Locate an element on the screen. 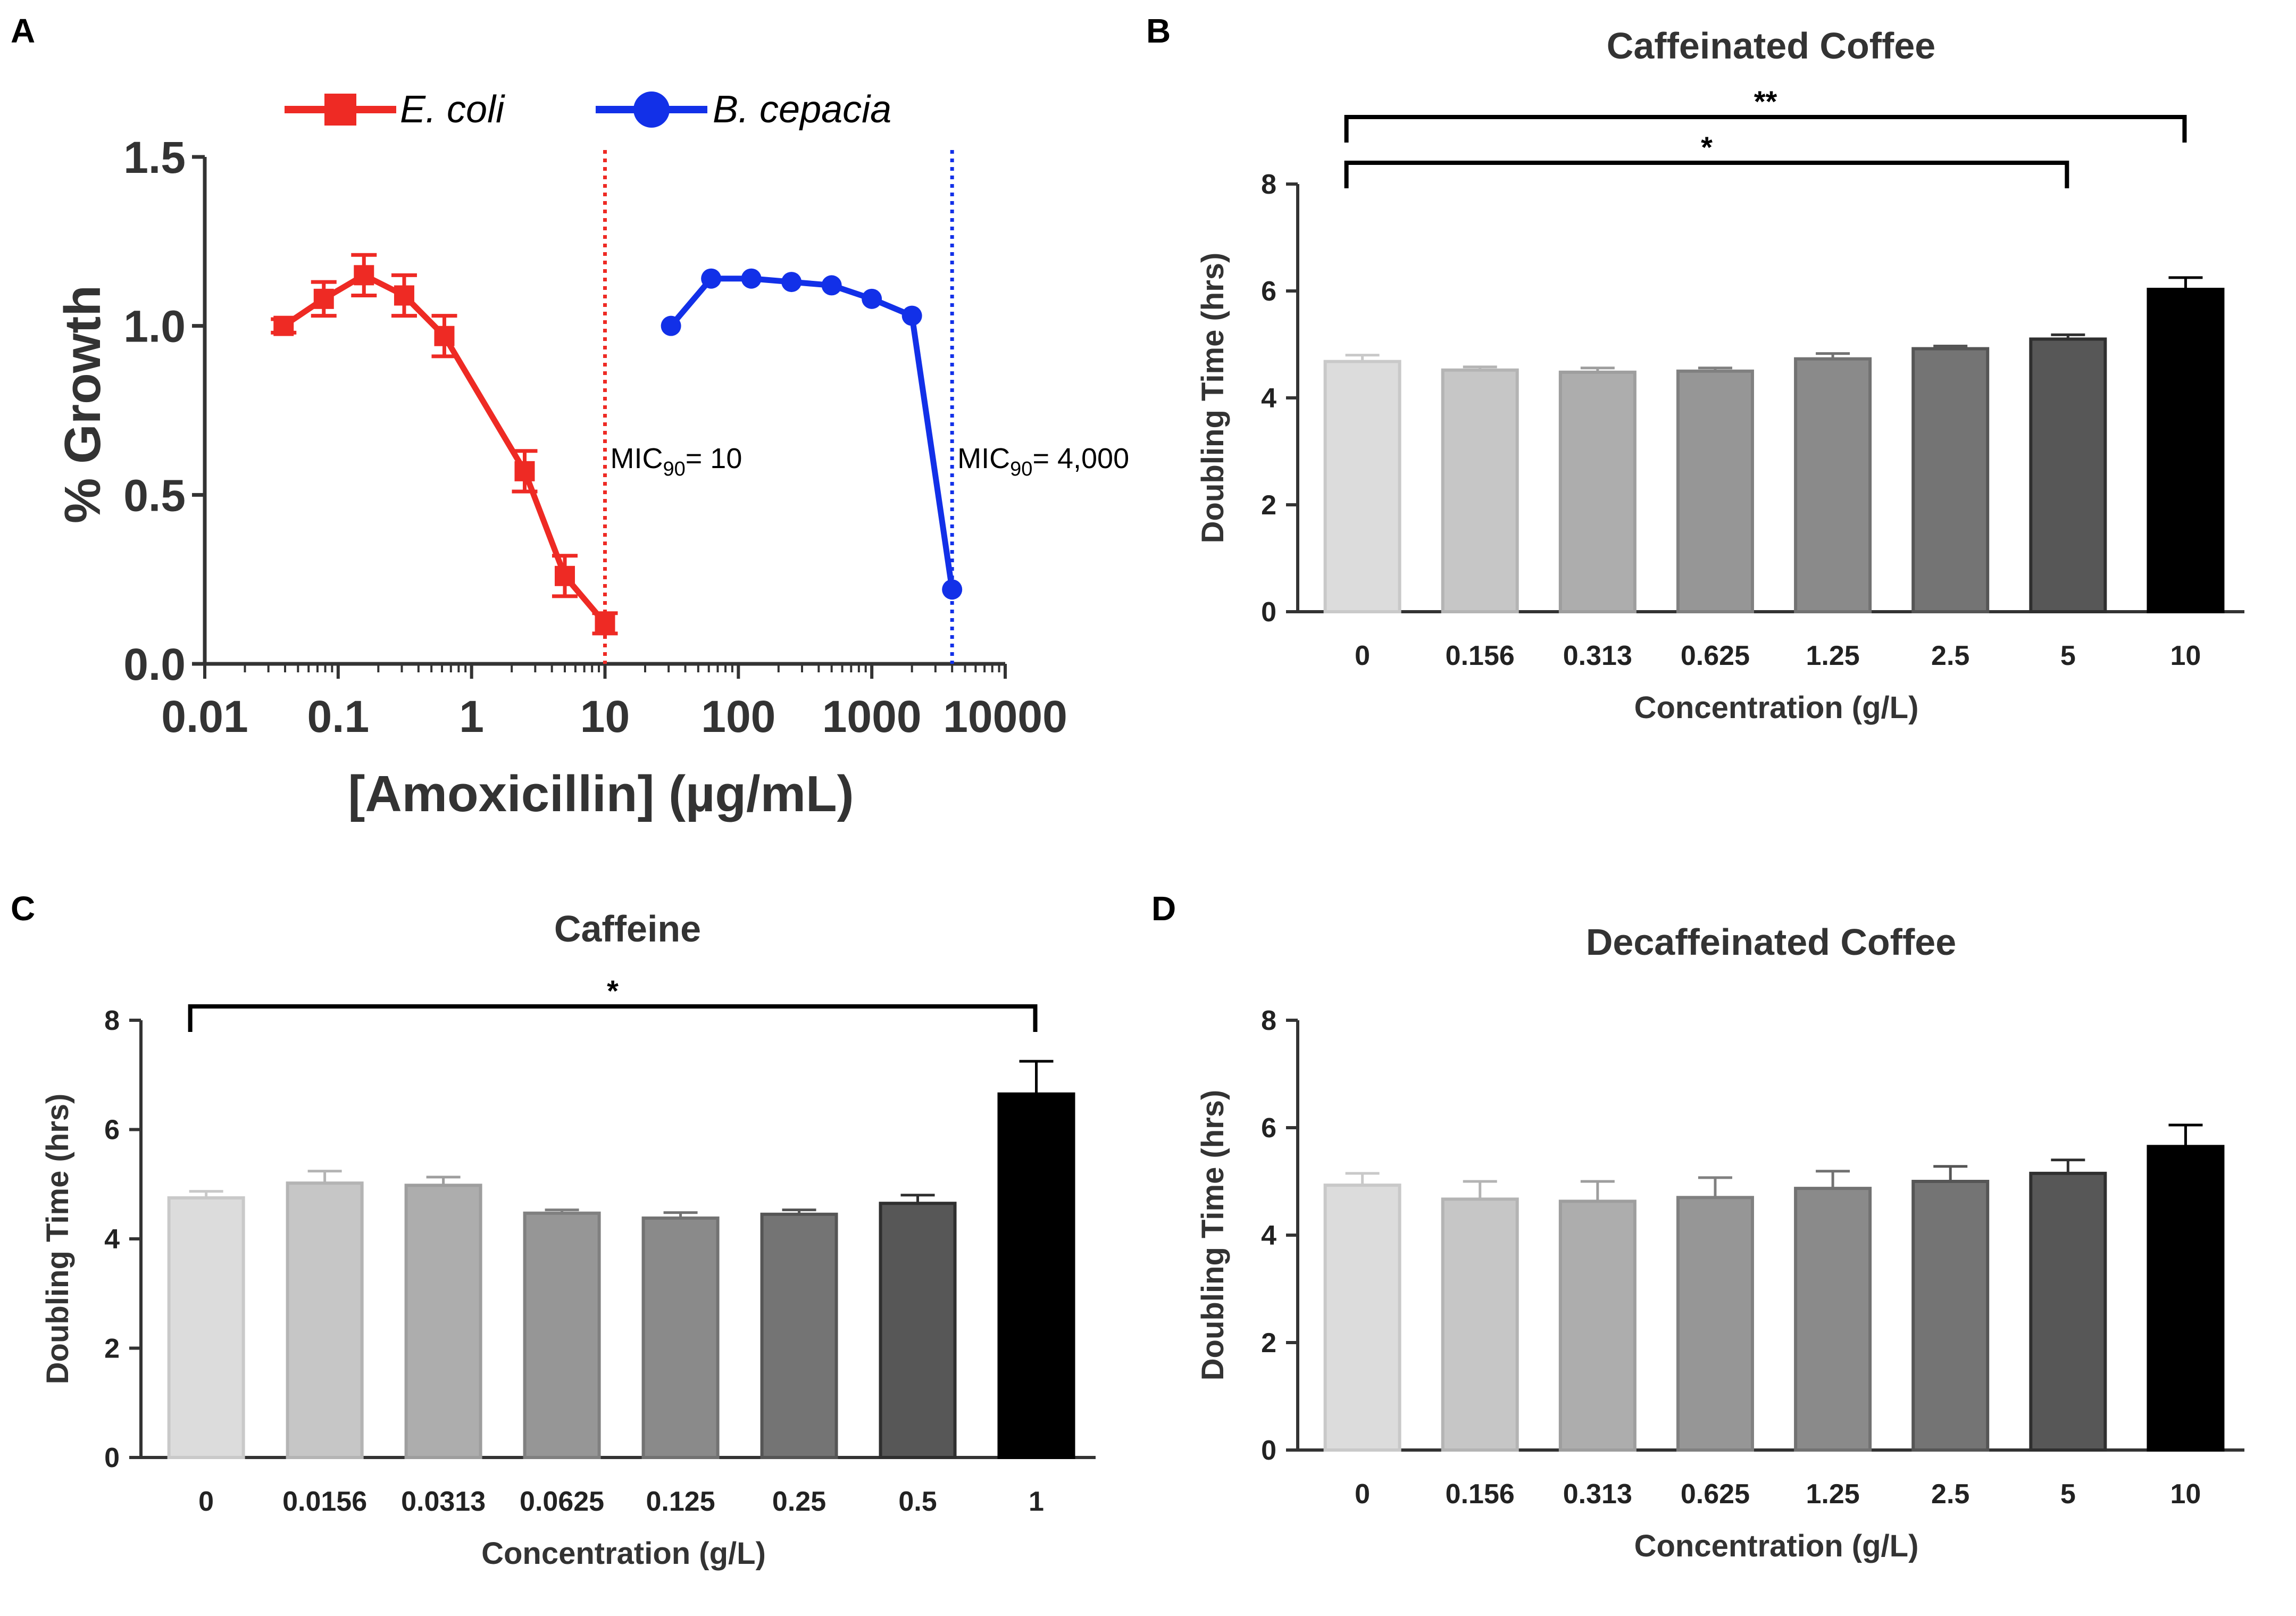  bar-0.25 is located at coordinates (799, 1335).